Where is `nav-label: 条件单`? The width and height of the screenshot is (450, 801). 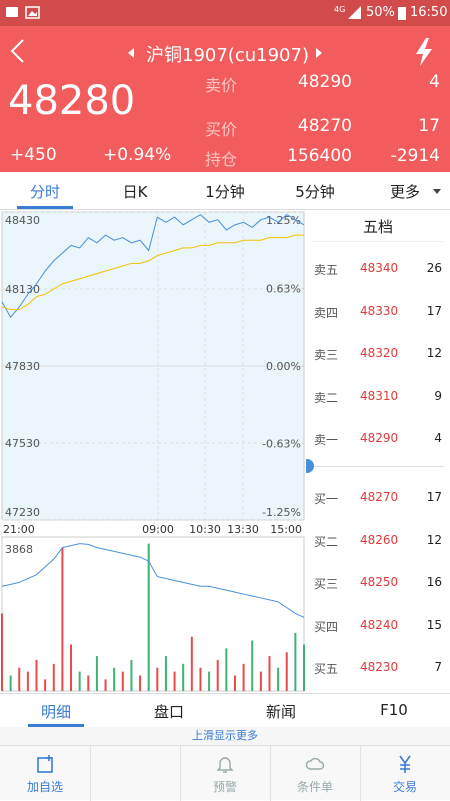
nav-label: 条件单 is located at coordinates (315, 787).